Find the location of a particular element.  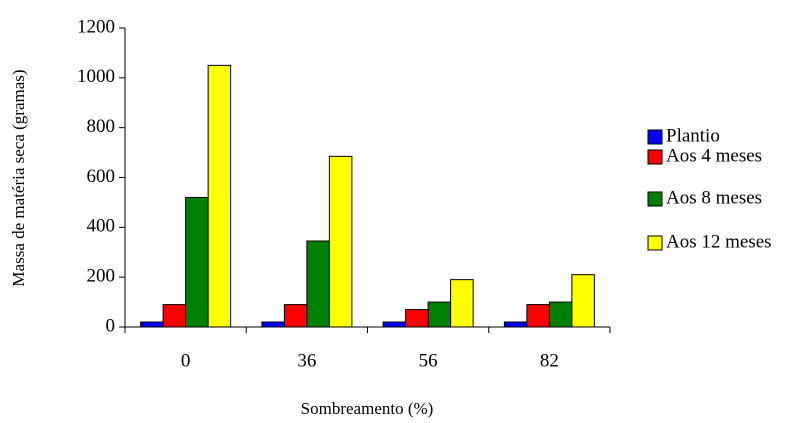

legend-label: Aos 4 meses is located at coordinates (714, 155).